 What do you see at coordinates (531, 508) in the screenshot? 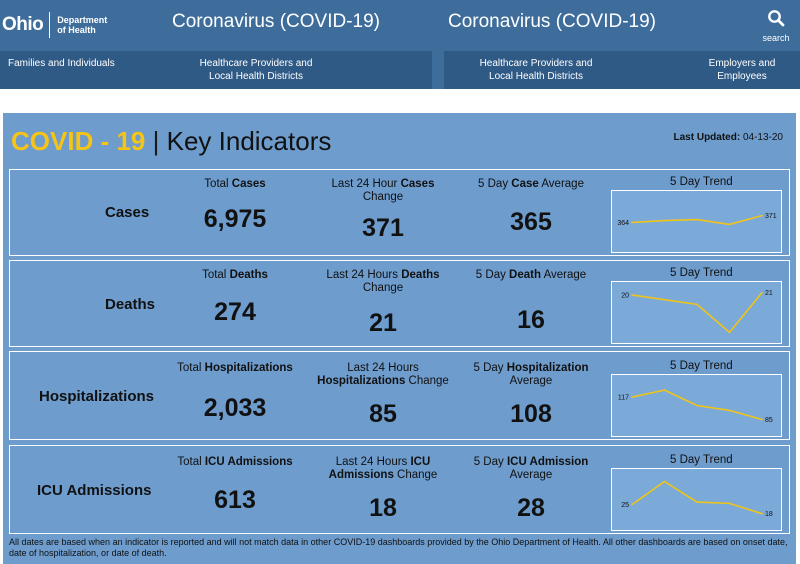
I see `average-value: 28` at bounding box center [531, 508].